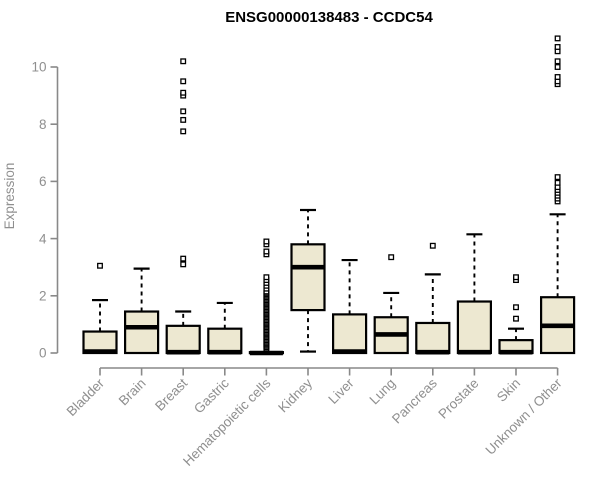 The height and width of the screenshot is (500, 600). What do you see at coordinates (516, 314) in the screenshot?
I see `box-skin` at bounding box center [516, 314].